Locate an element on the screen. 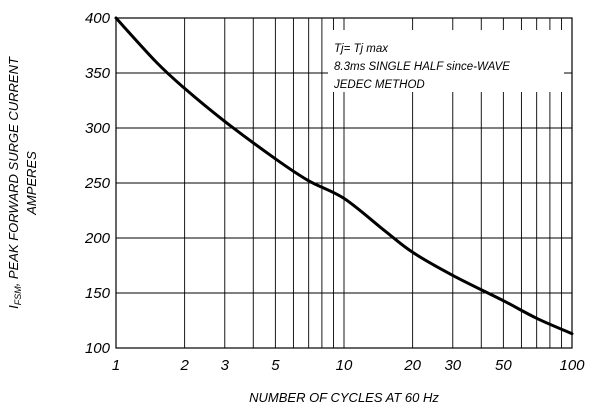 The width and height of the screenshot is (610, 410). annotation-line-1: Tj= Tj max is located at coordinates (361, 49).